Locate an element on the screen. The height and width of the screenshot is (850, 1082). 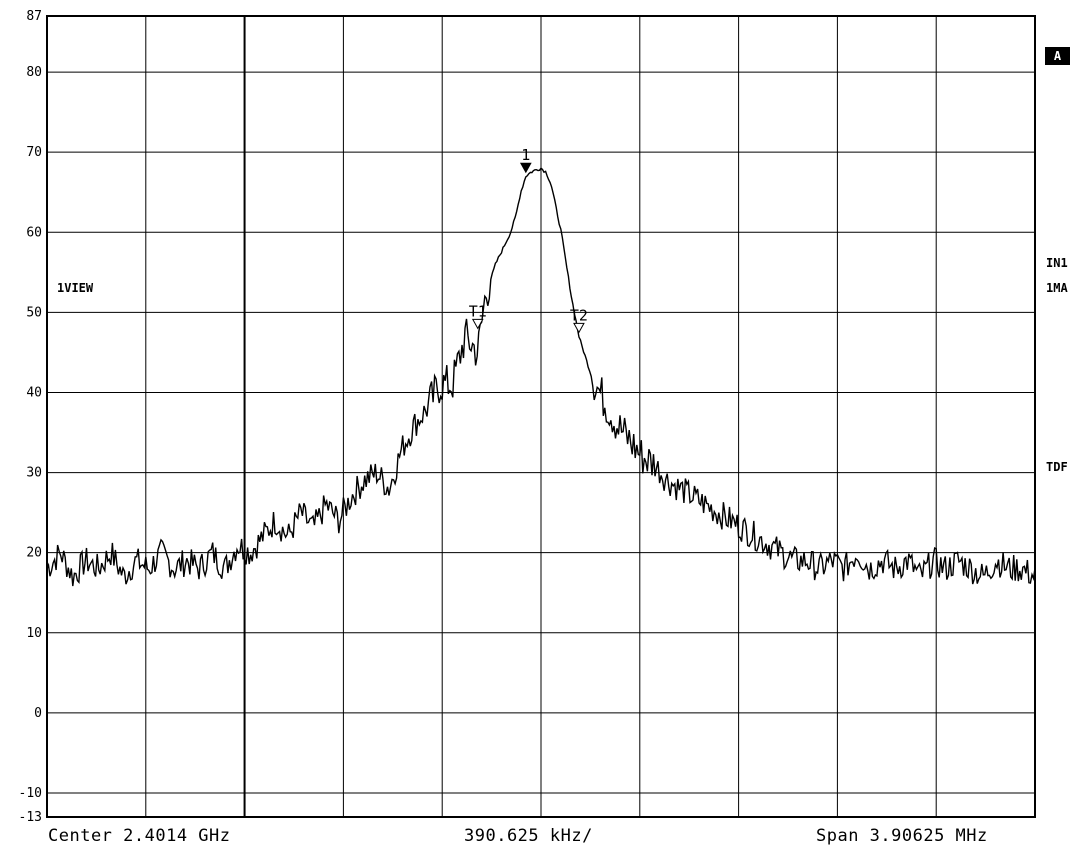
y-tick-label: 0 is located at coordinates (38, 713).